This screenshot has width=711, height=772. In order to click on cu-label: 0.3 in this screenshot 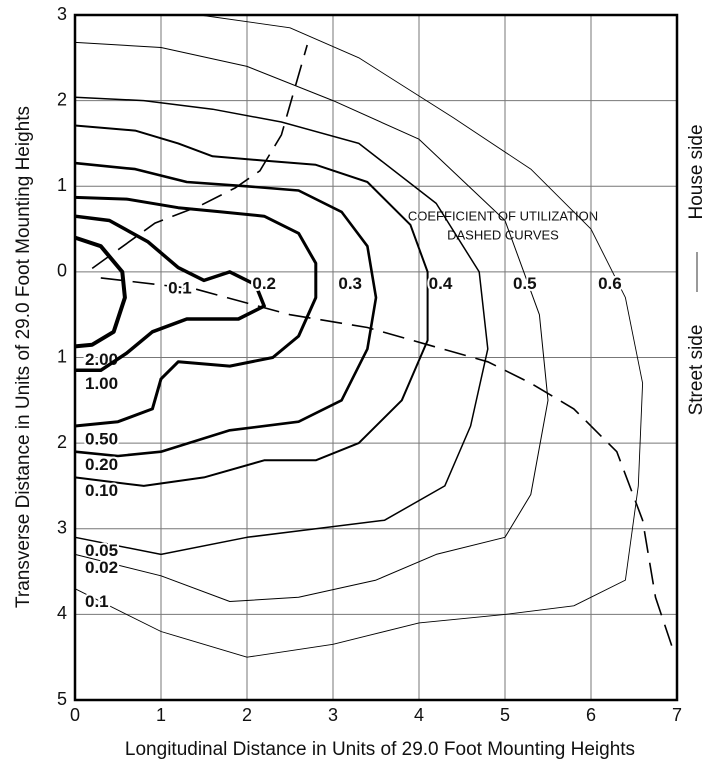, I will do `click(350, 283)`.